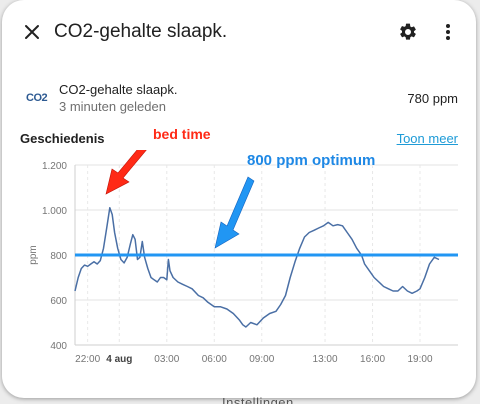 This screenshot has height=404, width=480. What do you see at coordinates (214, 359) in the screenshot?
I see `x-tick-label: 06:00` at bounding box center [214, 359].